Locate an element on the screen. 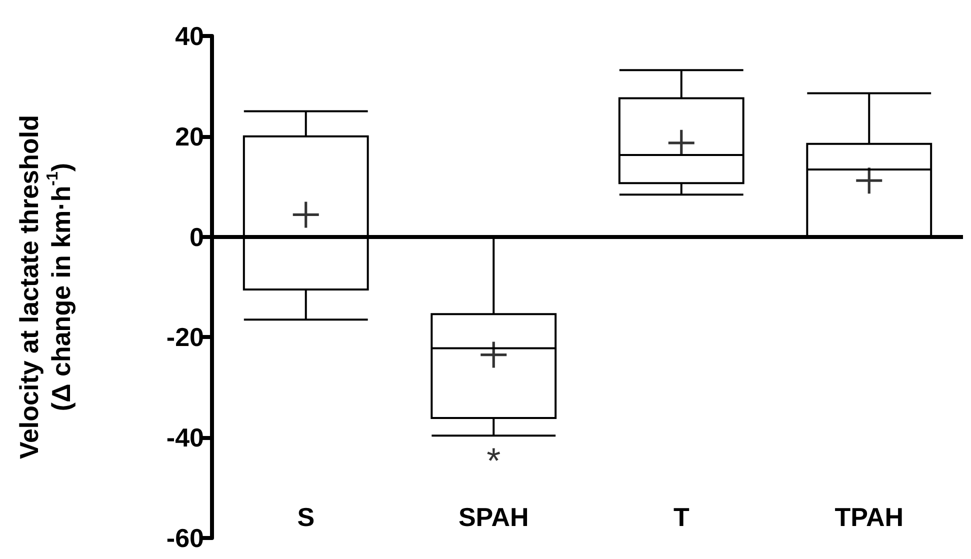 This screenshot has width=971, height=559. annotation: * is located at coordinates (493, 461).